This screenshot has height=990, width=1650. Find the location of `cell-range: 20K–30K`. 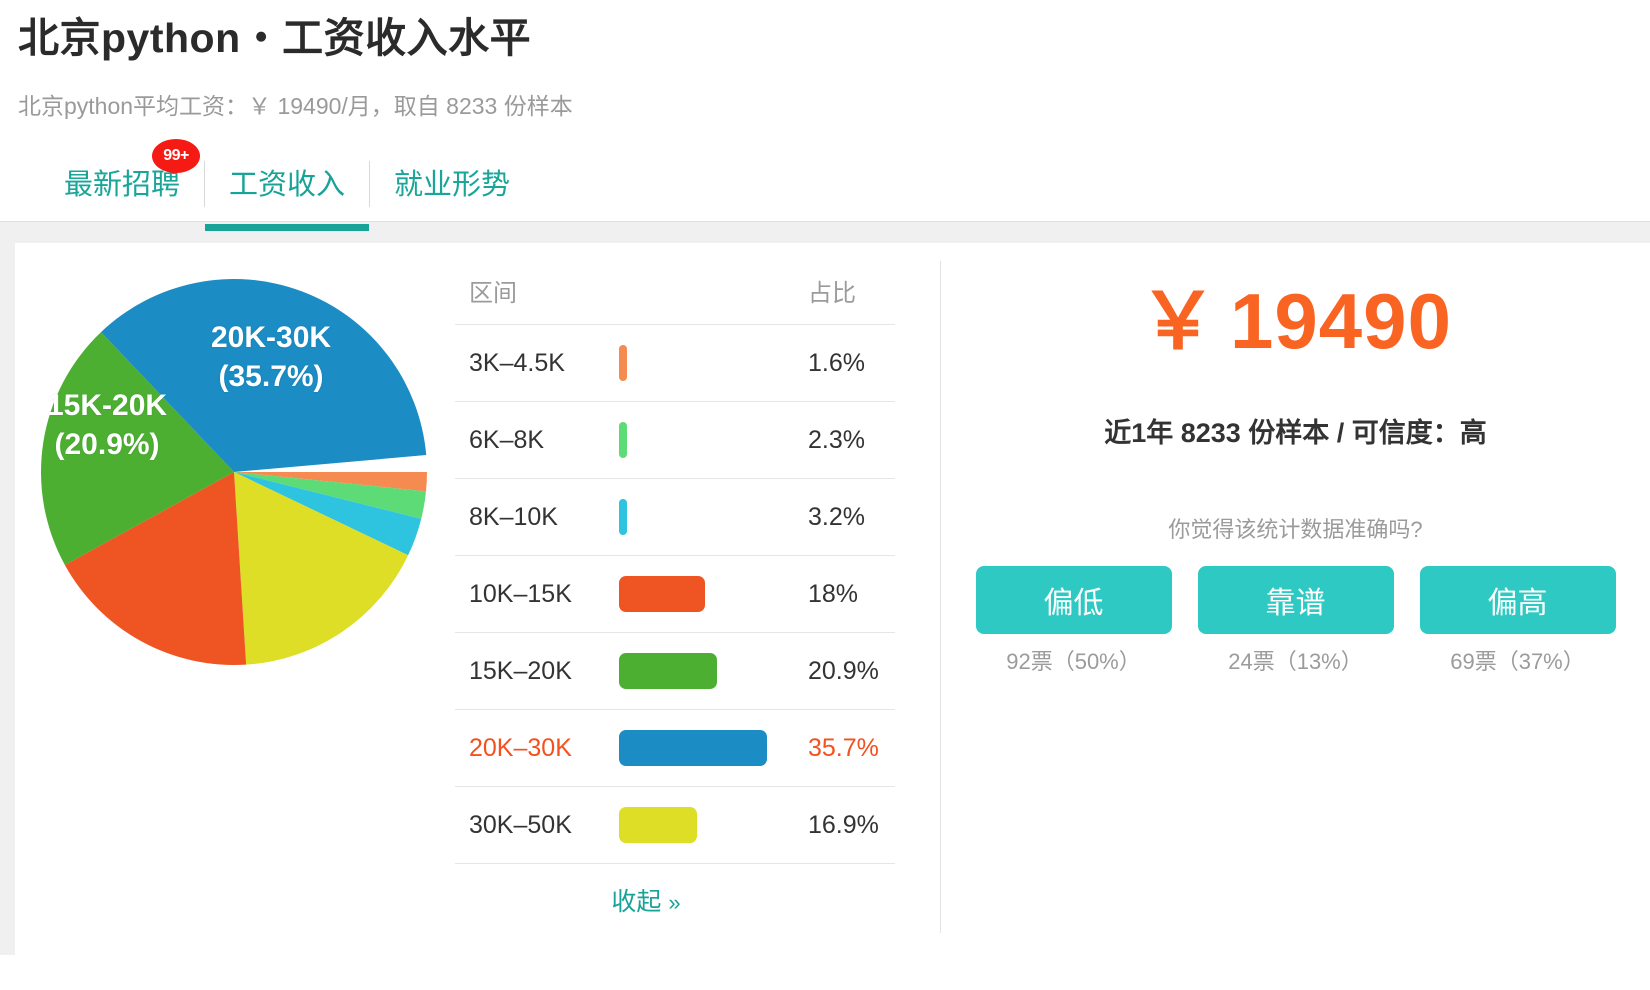

cell-range: 20K–30K is located at coordinates (530, 748).